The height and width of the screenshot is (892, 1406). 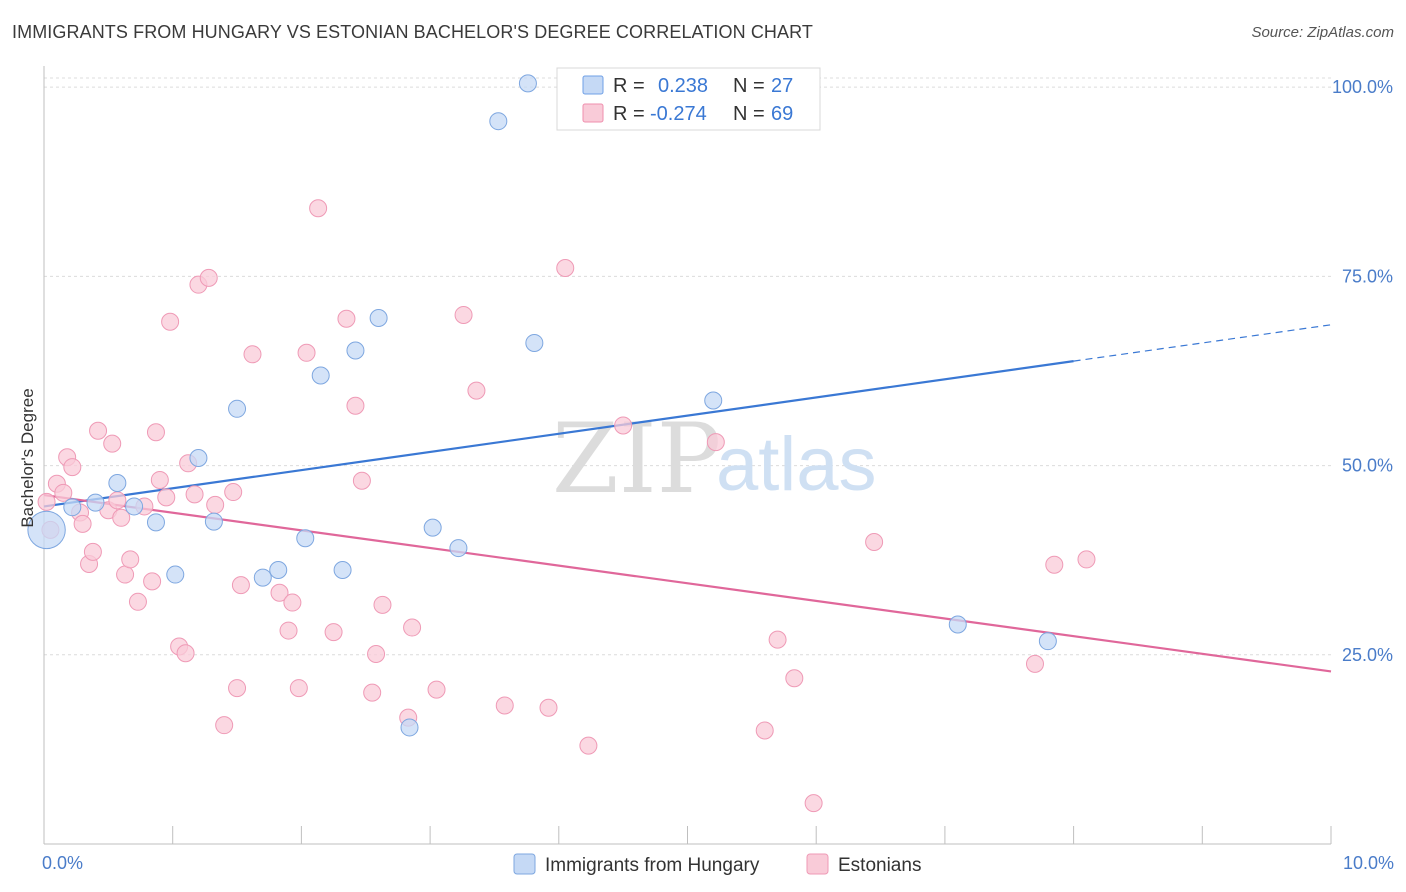 I want to click on legend-r-label: R =, so click(x=629, y=86).